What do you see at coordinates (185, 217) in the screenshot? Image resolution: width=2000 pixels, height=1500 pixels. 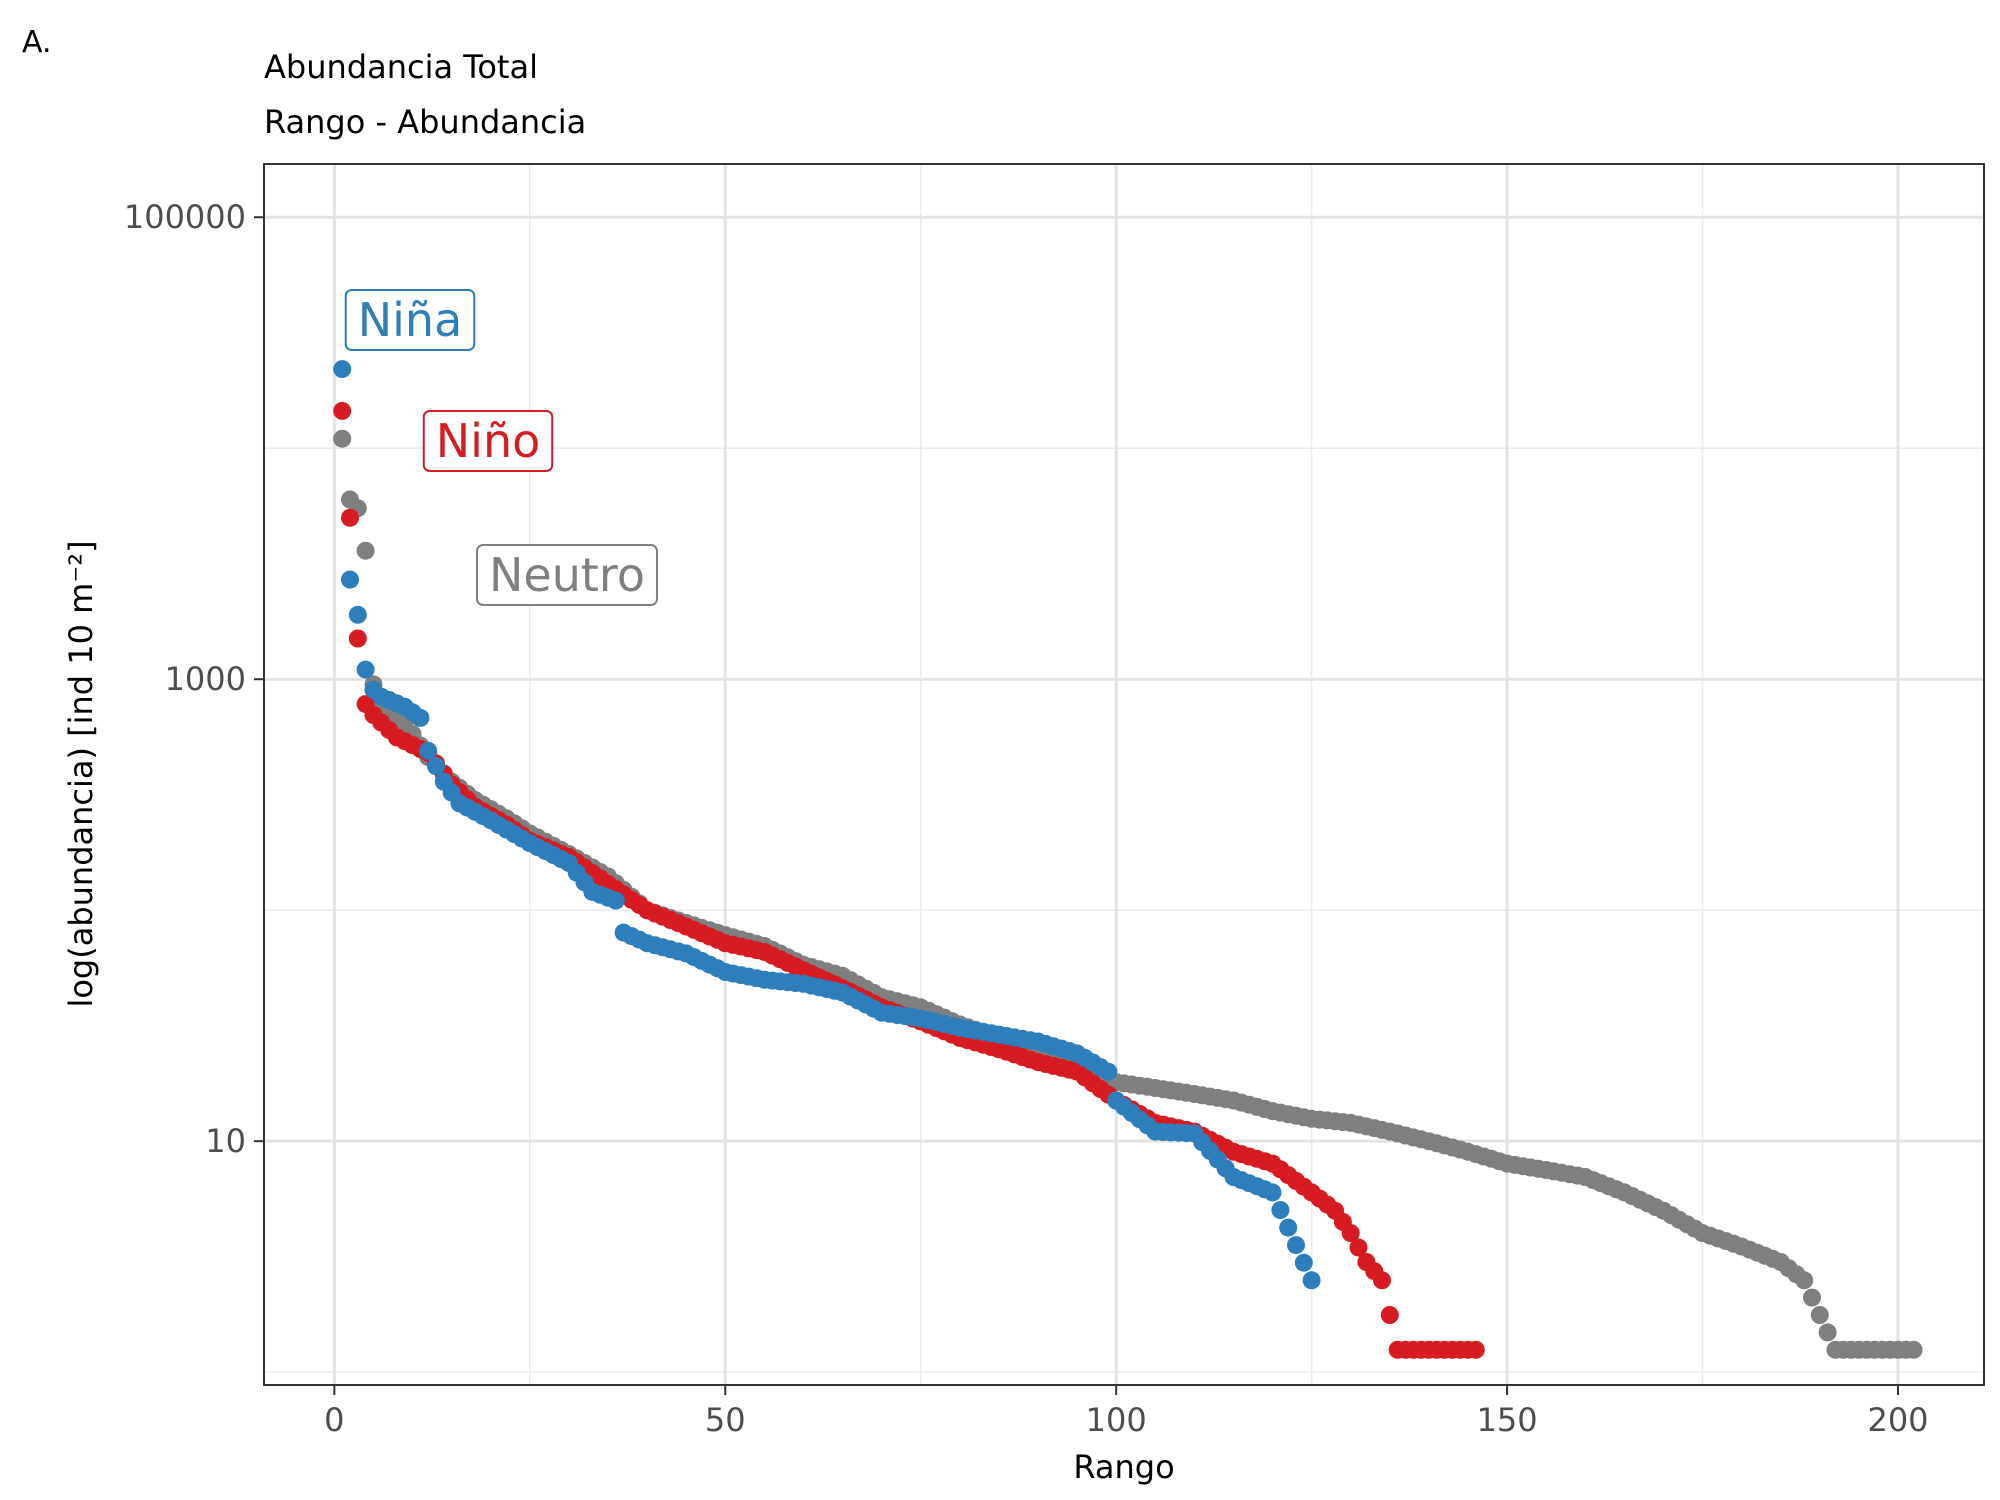 I see `y-tick-label: 100000` at bounding box center [185, 217].